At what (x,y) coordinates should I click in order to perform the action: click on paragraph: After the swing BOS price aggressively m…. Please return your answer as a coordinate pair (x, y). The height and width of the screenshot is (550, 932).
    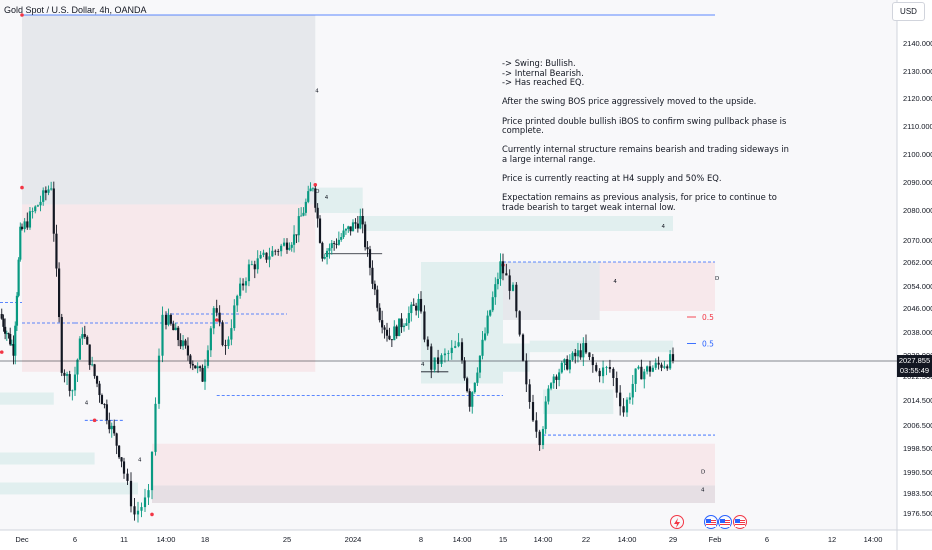
    Looking at the image, I should click on (629, 101).